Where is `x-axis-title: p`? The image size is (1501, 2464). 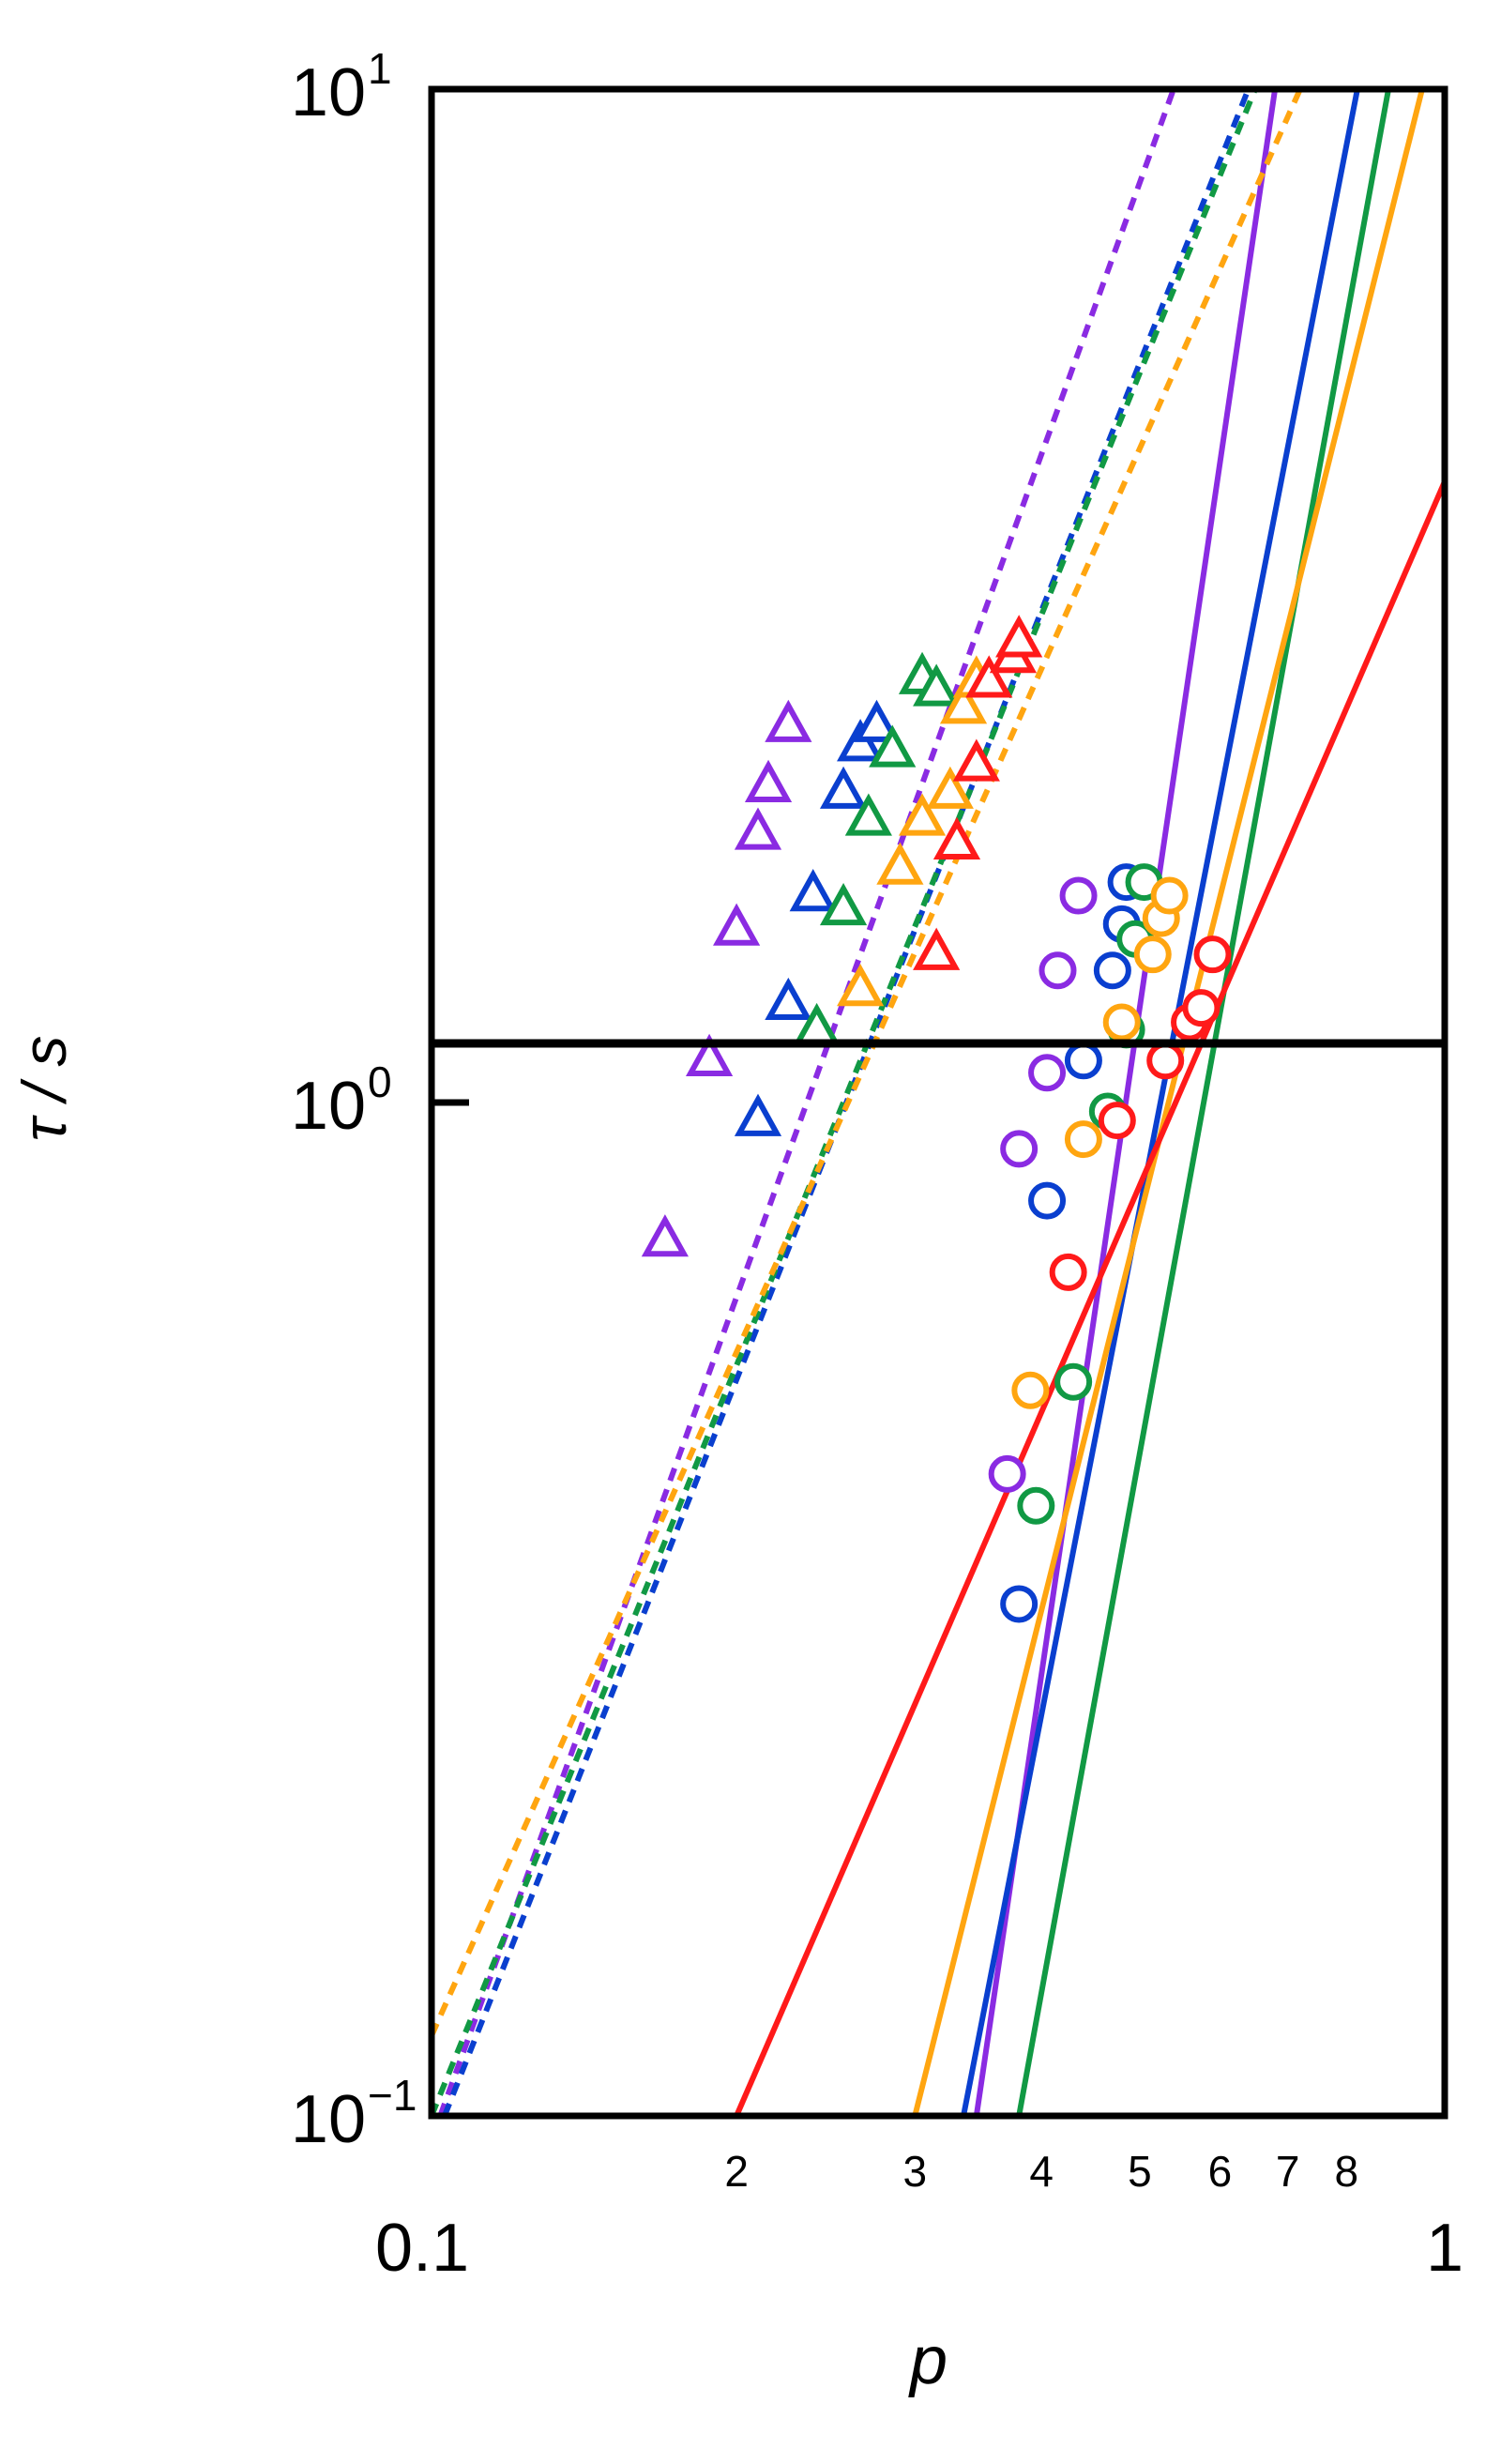 x-axis-title: p is located at coordinates (928, 2360).